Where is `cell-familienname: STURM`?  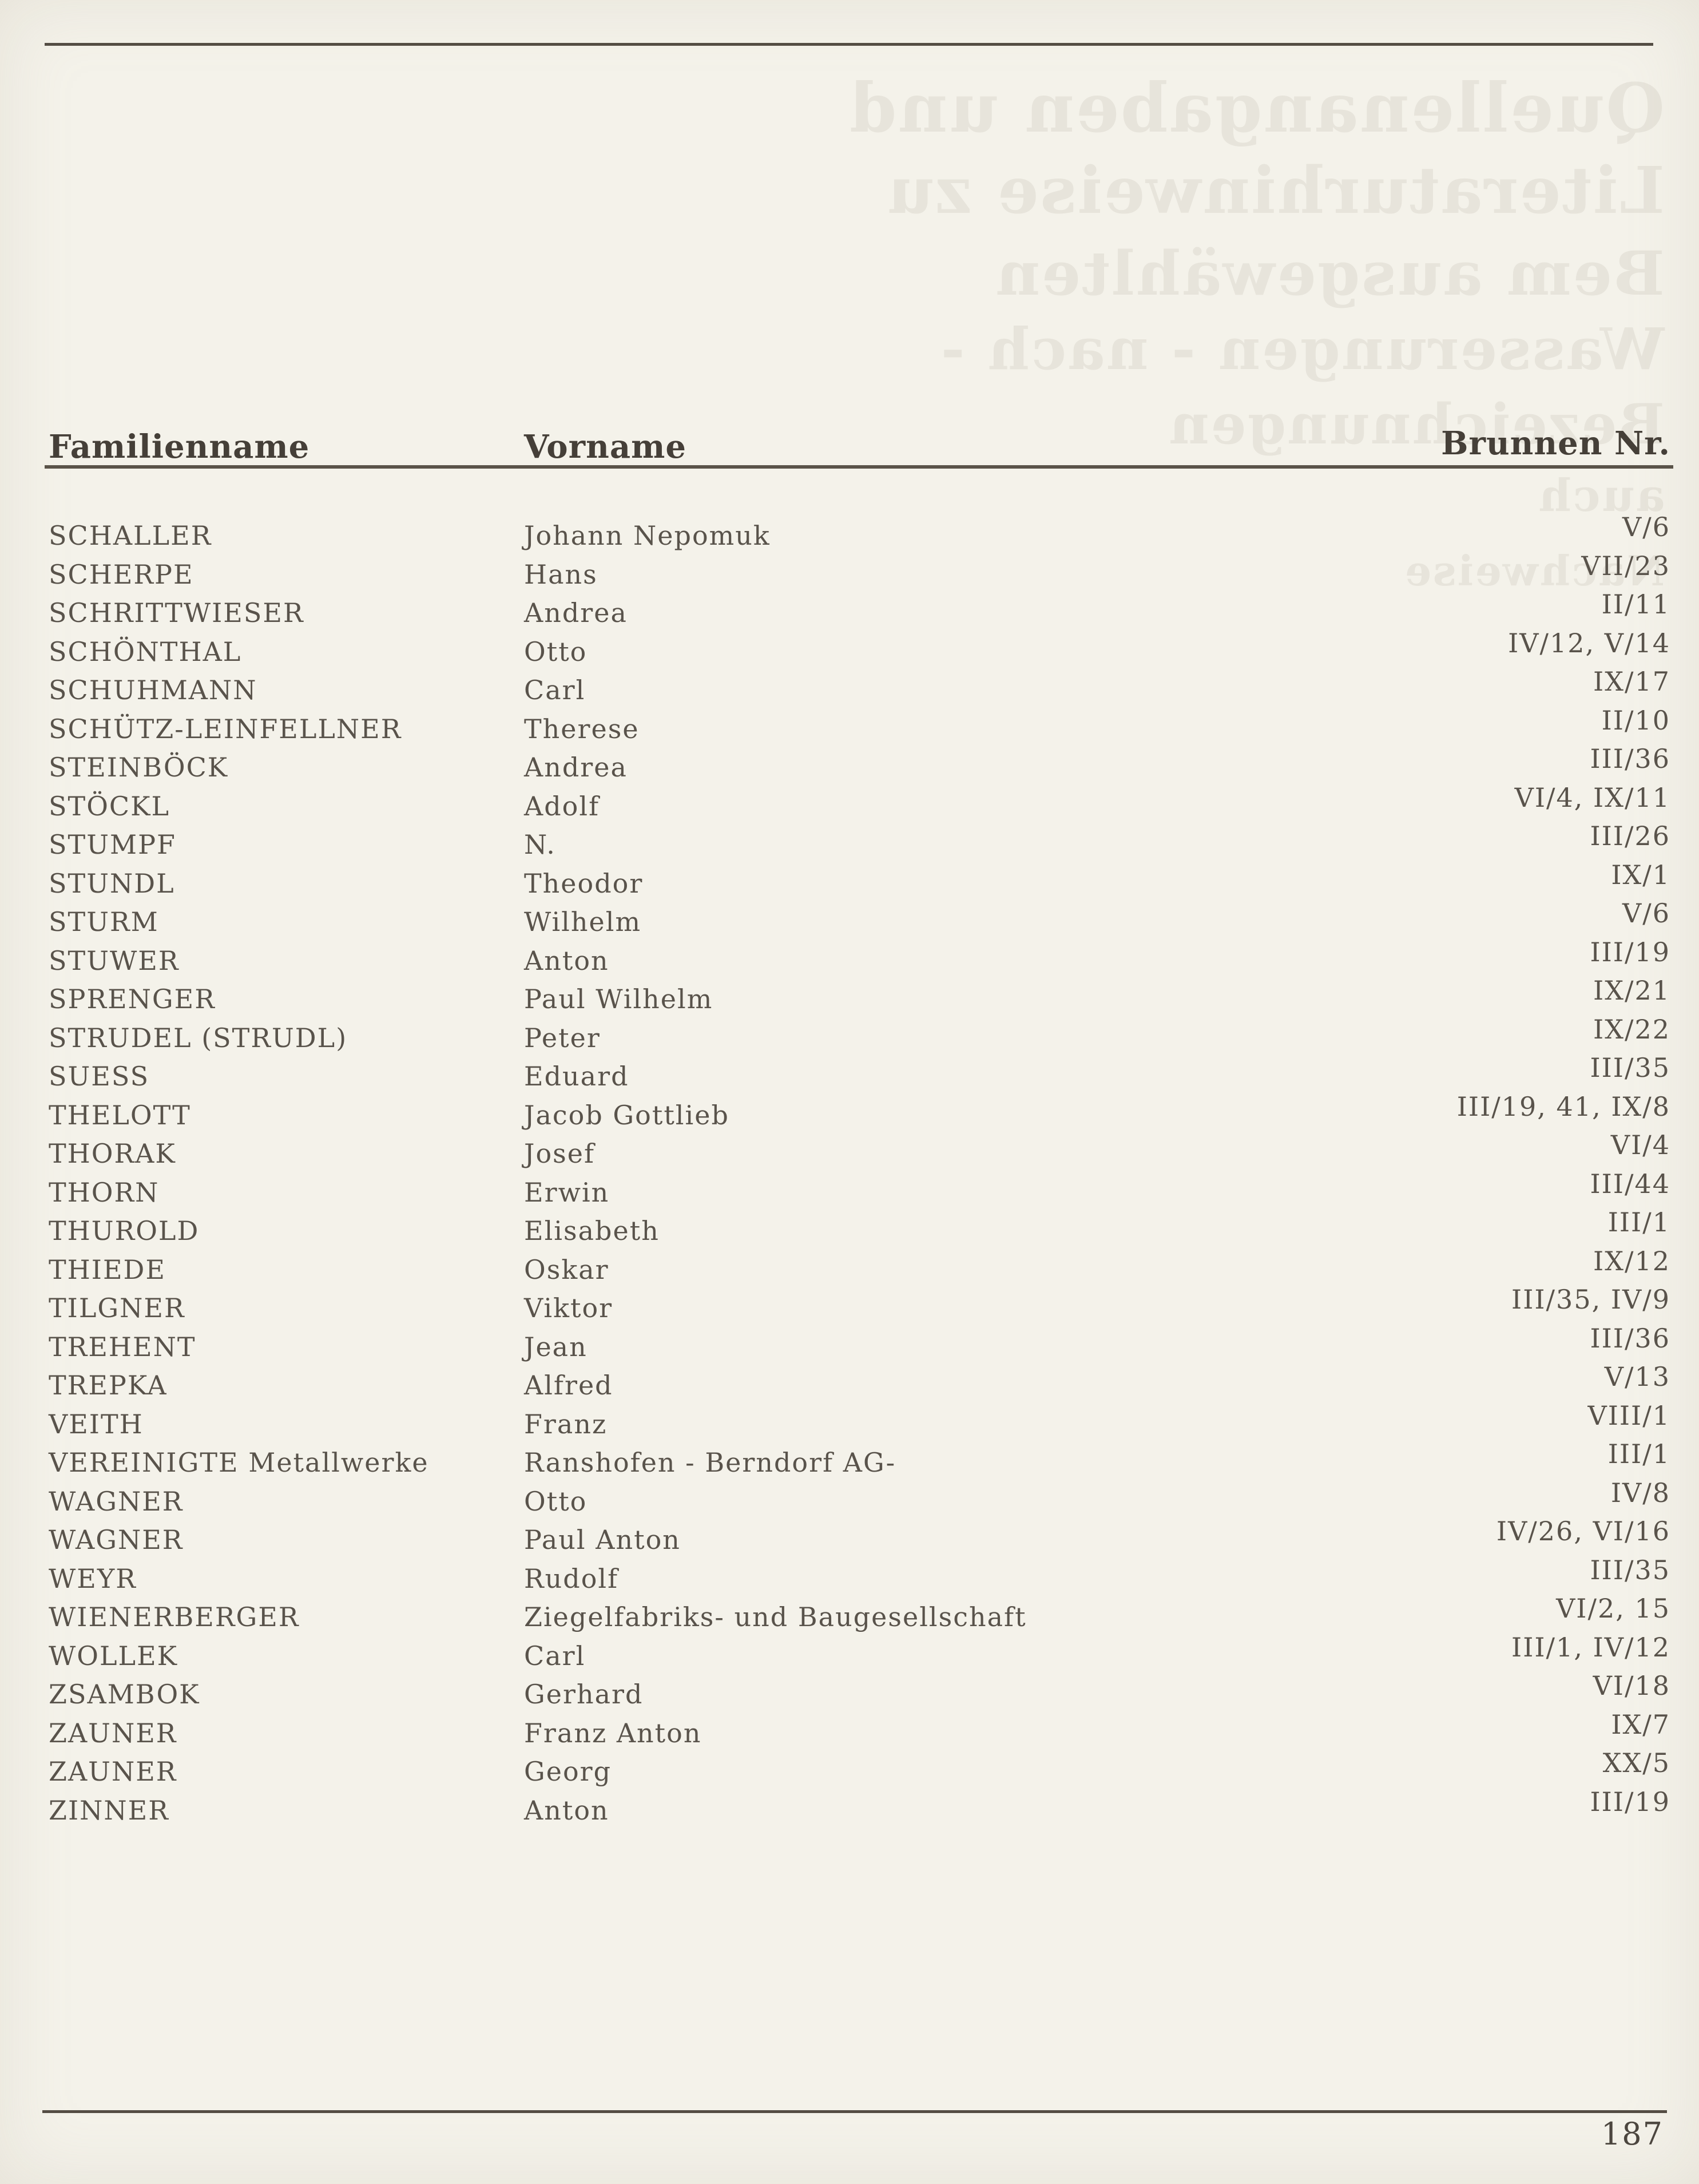 cell-familienname: STURM is located at coordinates (104, 922).